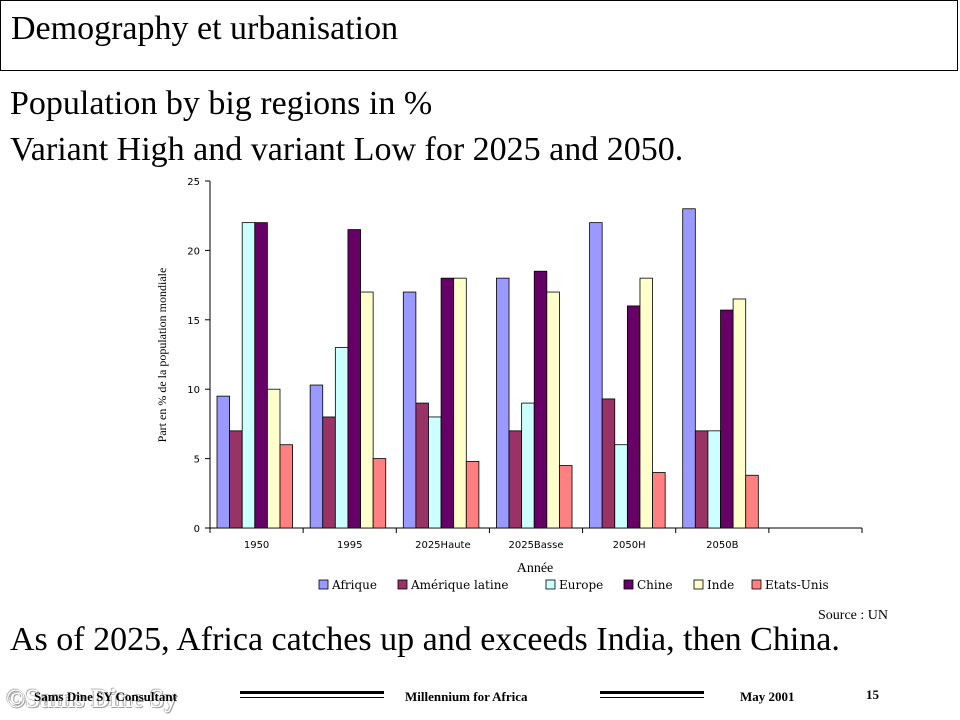 The height and width of the screenshot is (720, 960). I want to click on y-axis-title: Part en % de la population mondiale, so click(162, 355).